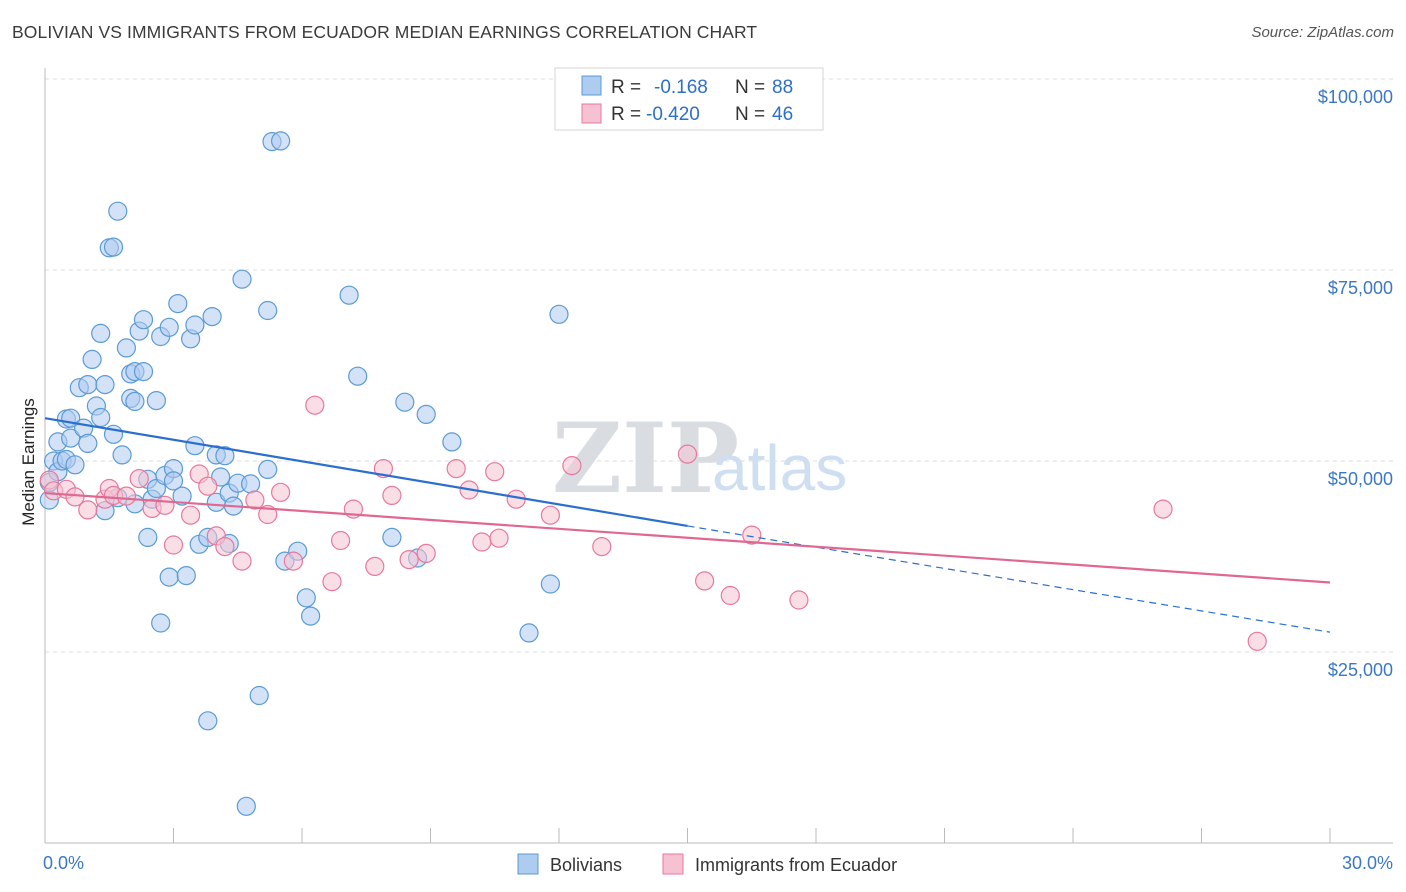 Image resolution: width=1406 pixels, height=892 pixels. What do you see at coordinates (63, 863) in the screenshot?
I see `x-tick-label-0: 0.0%` at bounding box center [63, 863].